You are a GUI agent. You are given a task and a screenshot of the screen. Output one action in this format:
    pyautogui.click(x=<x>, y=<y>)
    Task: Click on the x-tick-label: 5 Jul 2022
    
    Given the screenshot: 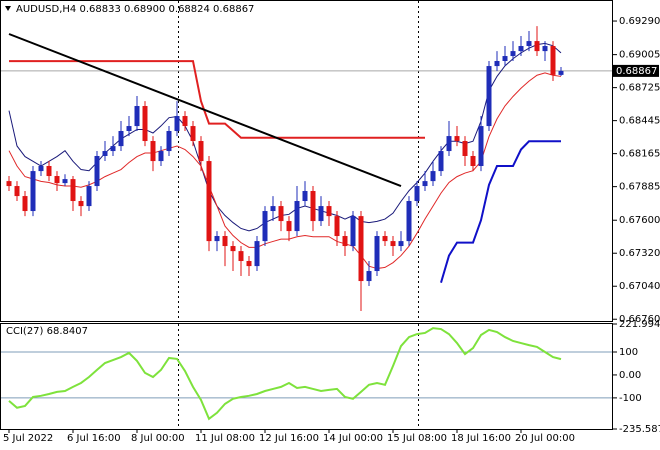 What is the action you would take?
    pyautogui.click(x=28, y=438)
    